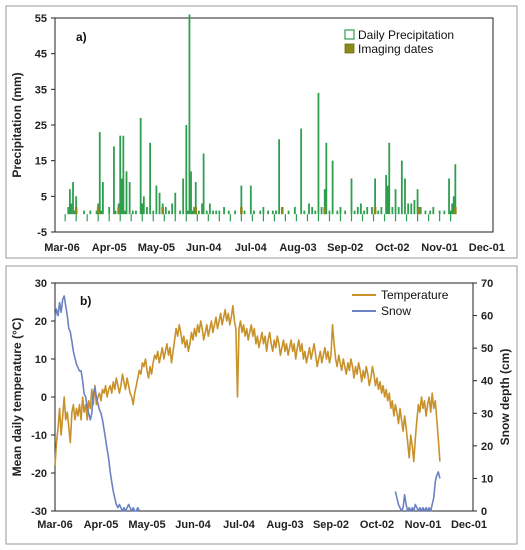  What do you see at coordinates (156, 248) in the screenshot?
I see `panel-a-xtick-label: May-05` at bounding box center [156, 248].